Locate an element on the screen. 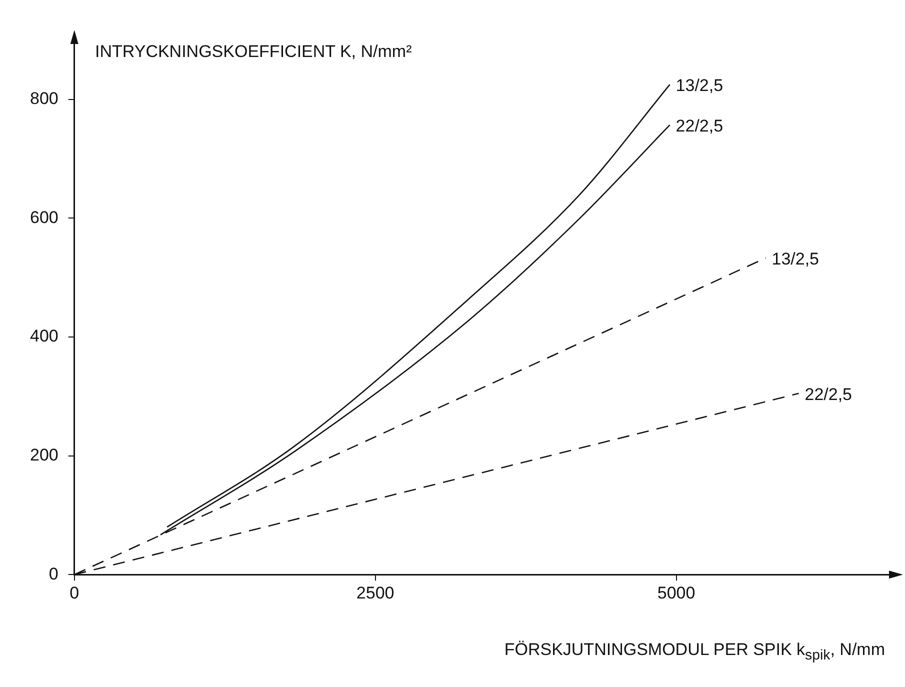 This screenshot has width=905, height=687. y-tick-label: 600 is located at coordinates (44, 217).